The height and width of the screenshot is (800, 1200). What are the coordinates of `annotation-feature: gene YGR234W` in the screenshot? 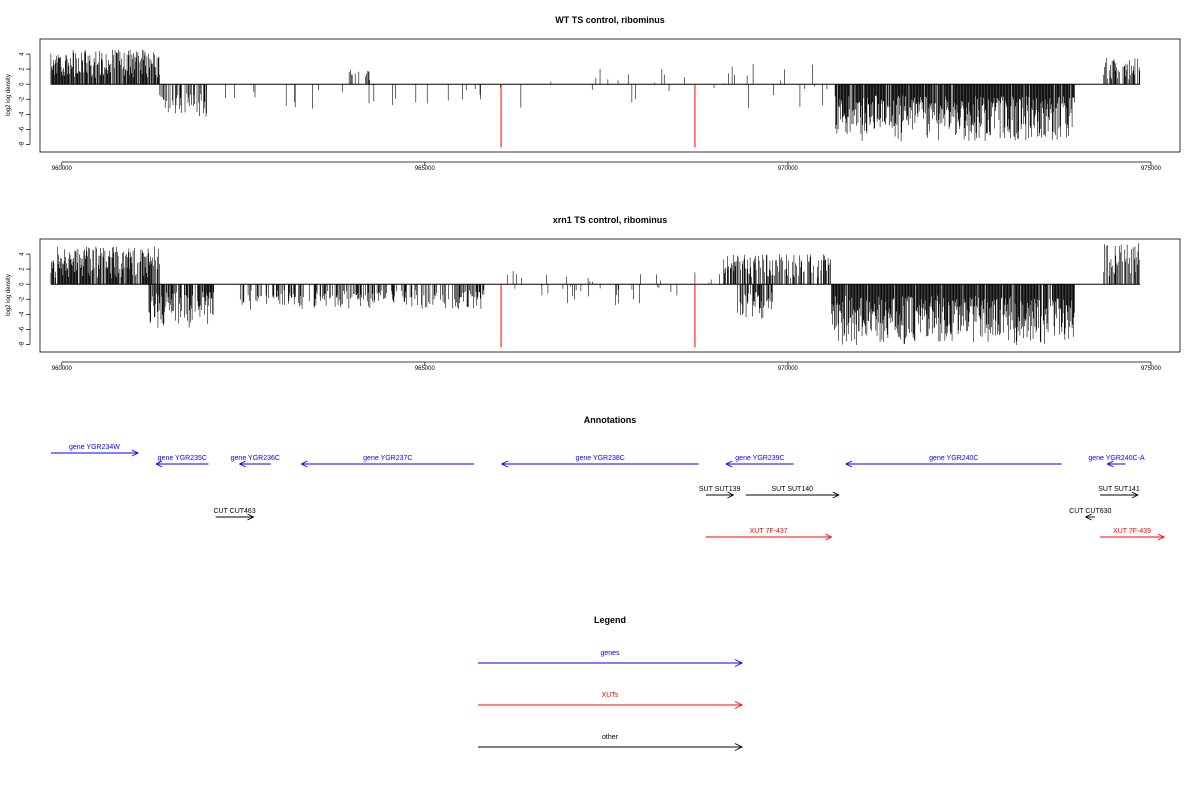 It's located at (95, 450).